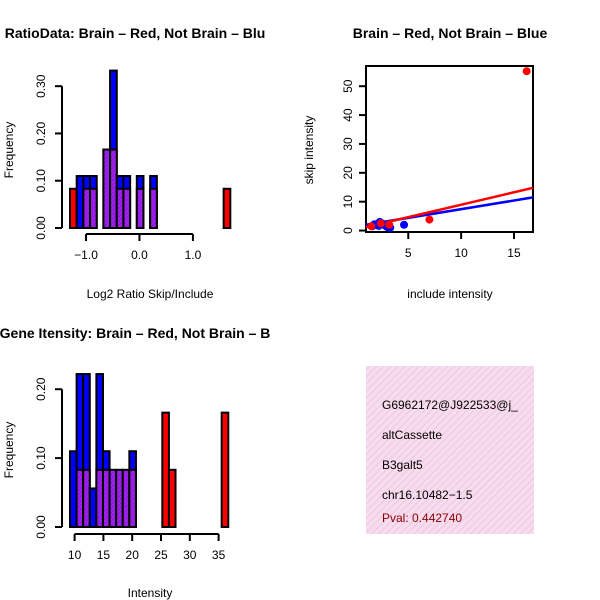 The height and width of the screenshot is (600, 600). Describe the element at coordinates (427, 495) in the screenshot. I see `info-location: chr16.10482−1.5` at that location.